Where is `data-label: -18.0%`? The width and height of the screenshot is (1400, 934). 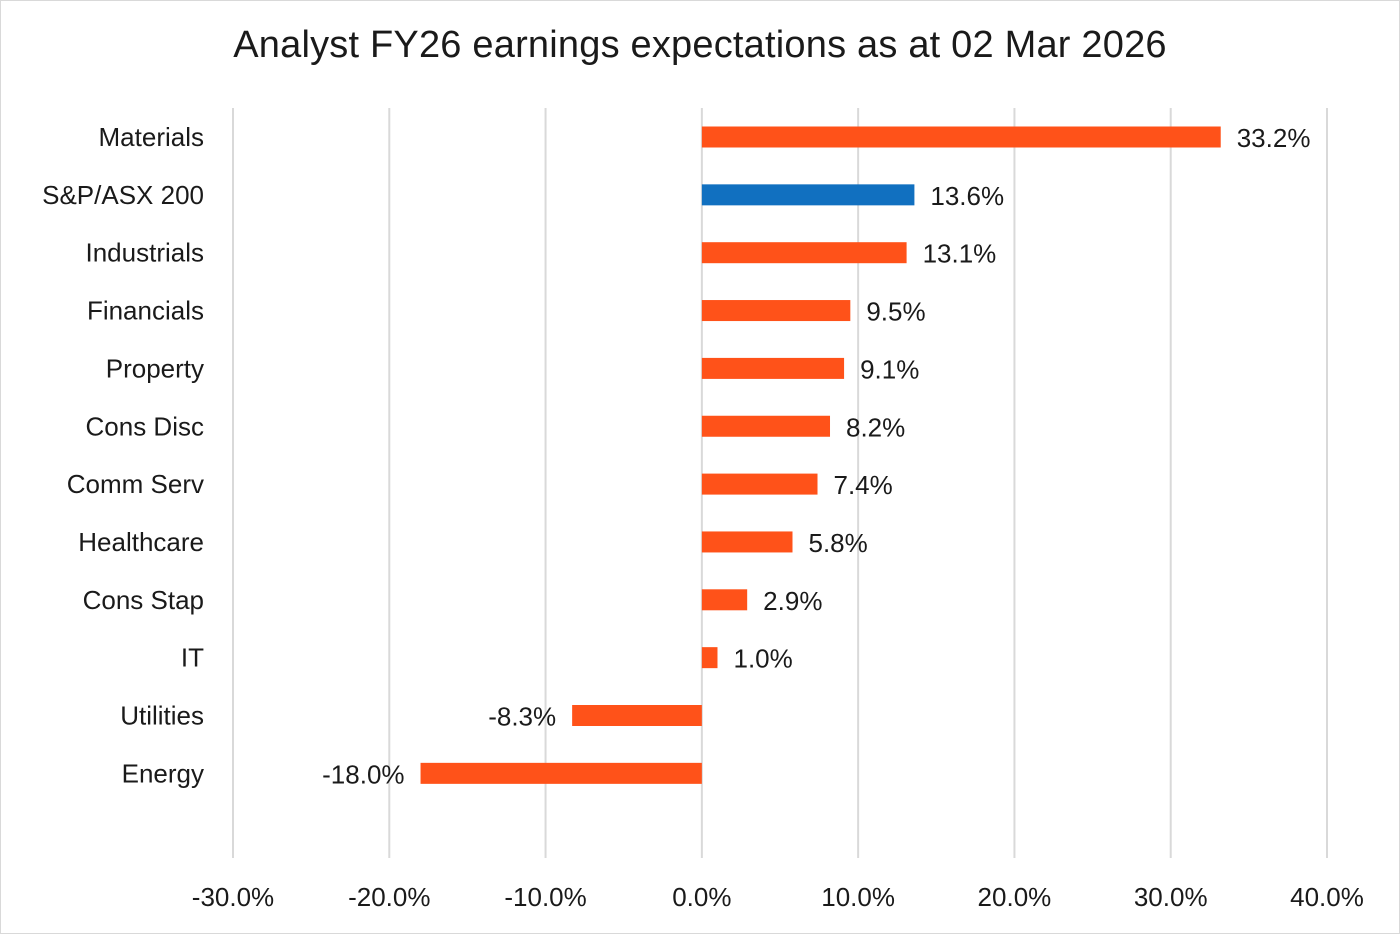 data-label: -18.0% is located at coordinates (363, 774).